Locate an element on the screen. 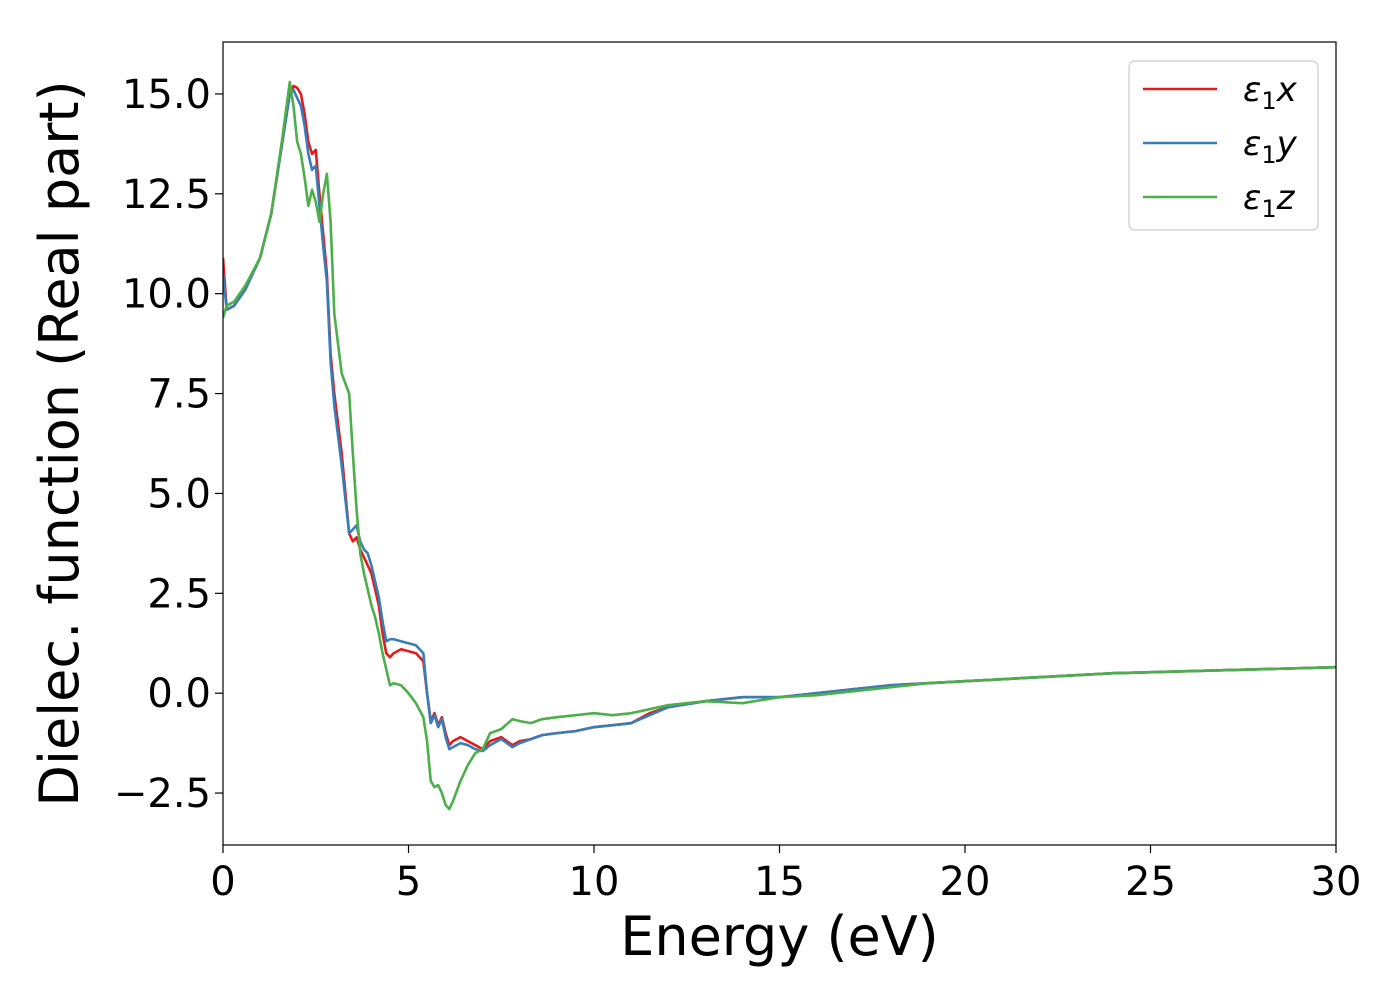  legend-entry-z: ε1z is located at coordinates (1269, 200).